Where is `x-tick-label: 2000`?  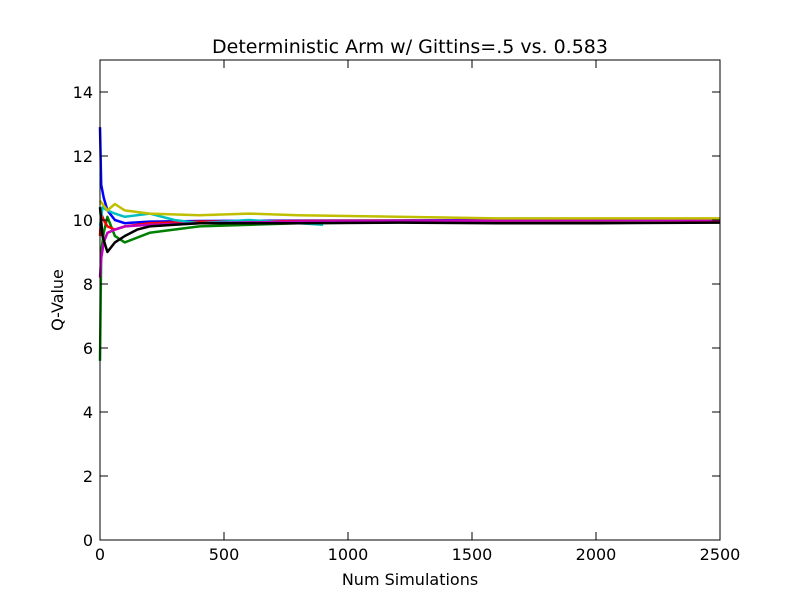 x-tick-label: 2000 is located at coordinates (596, 554).